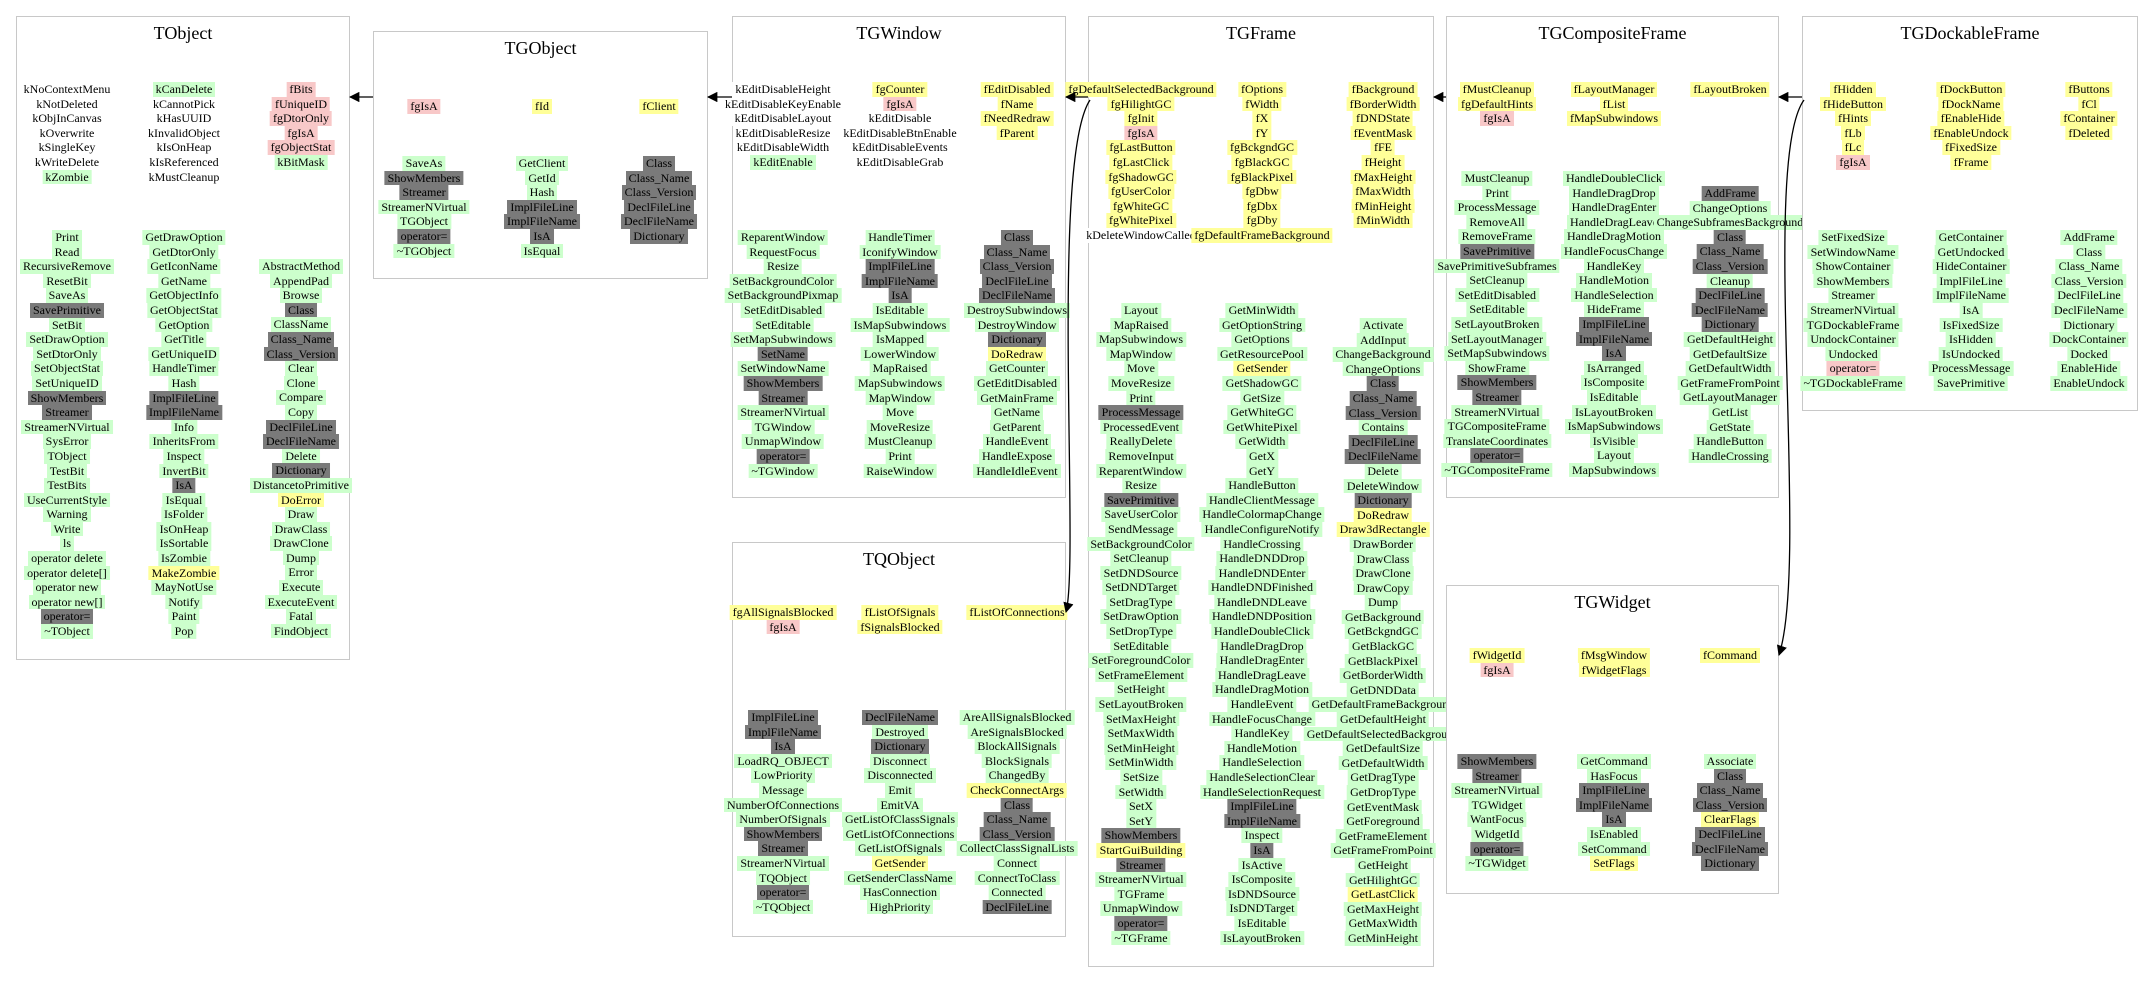 The image size is (2152, 995). I want to click on member-tgwindow-5-14: HandleEvent, so click(1017, 441).